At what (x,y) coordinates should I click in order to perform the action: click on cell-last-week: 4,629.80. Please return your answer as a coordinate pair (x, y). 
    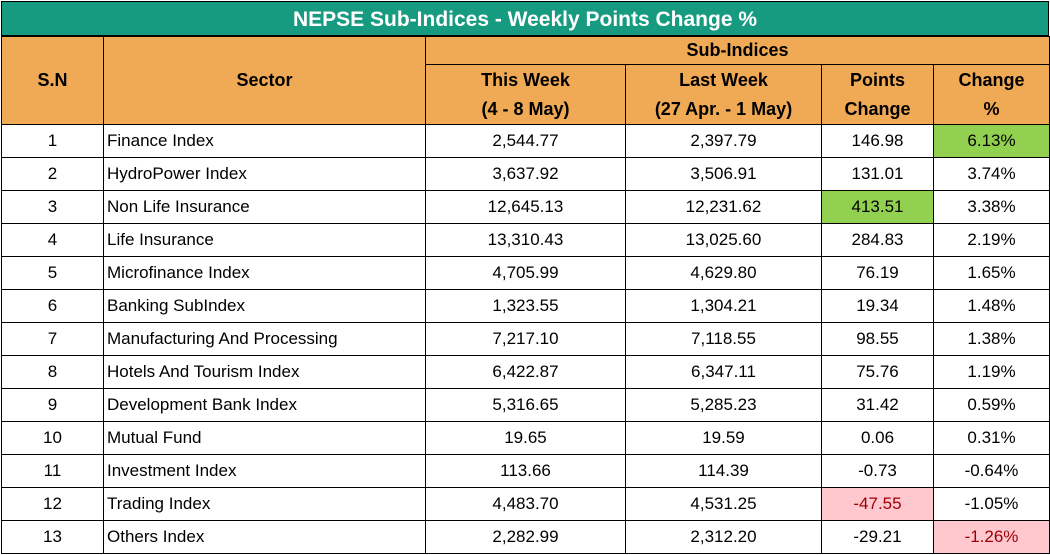
    Looking at the image, I should click on (723, 273).